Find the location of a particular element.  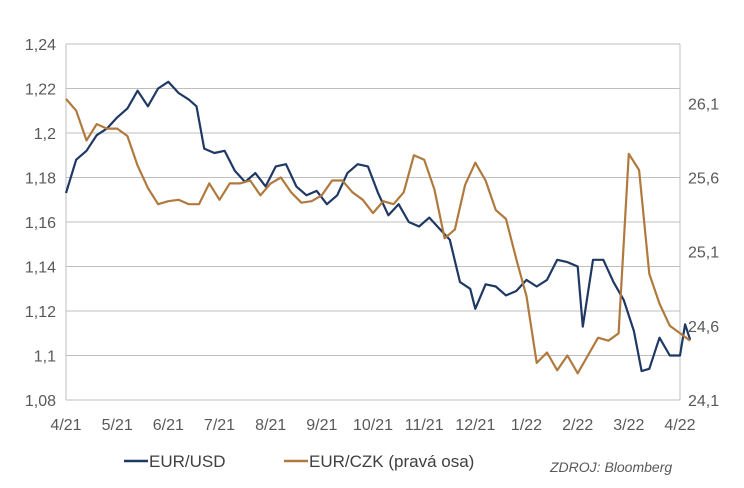

source-note: ZDROJ: Bloomberg is located at coordinates (610, 467).